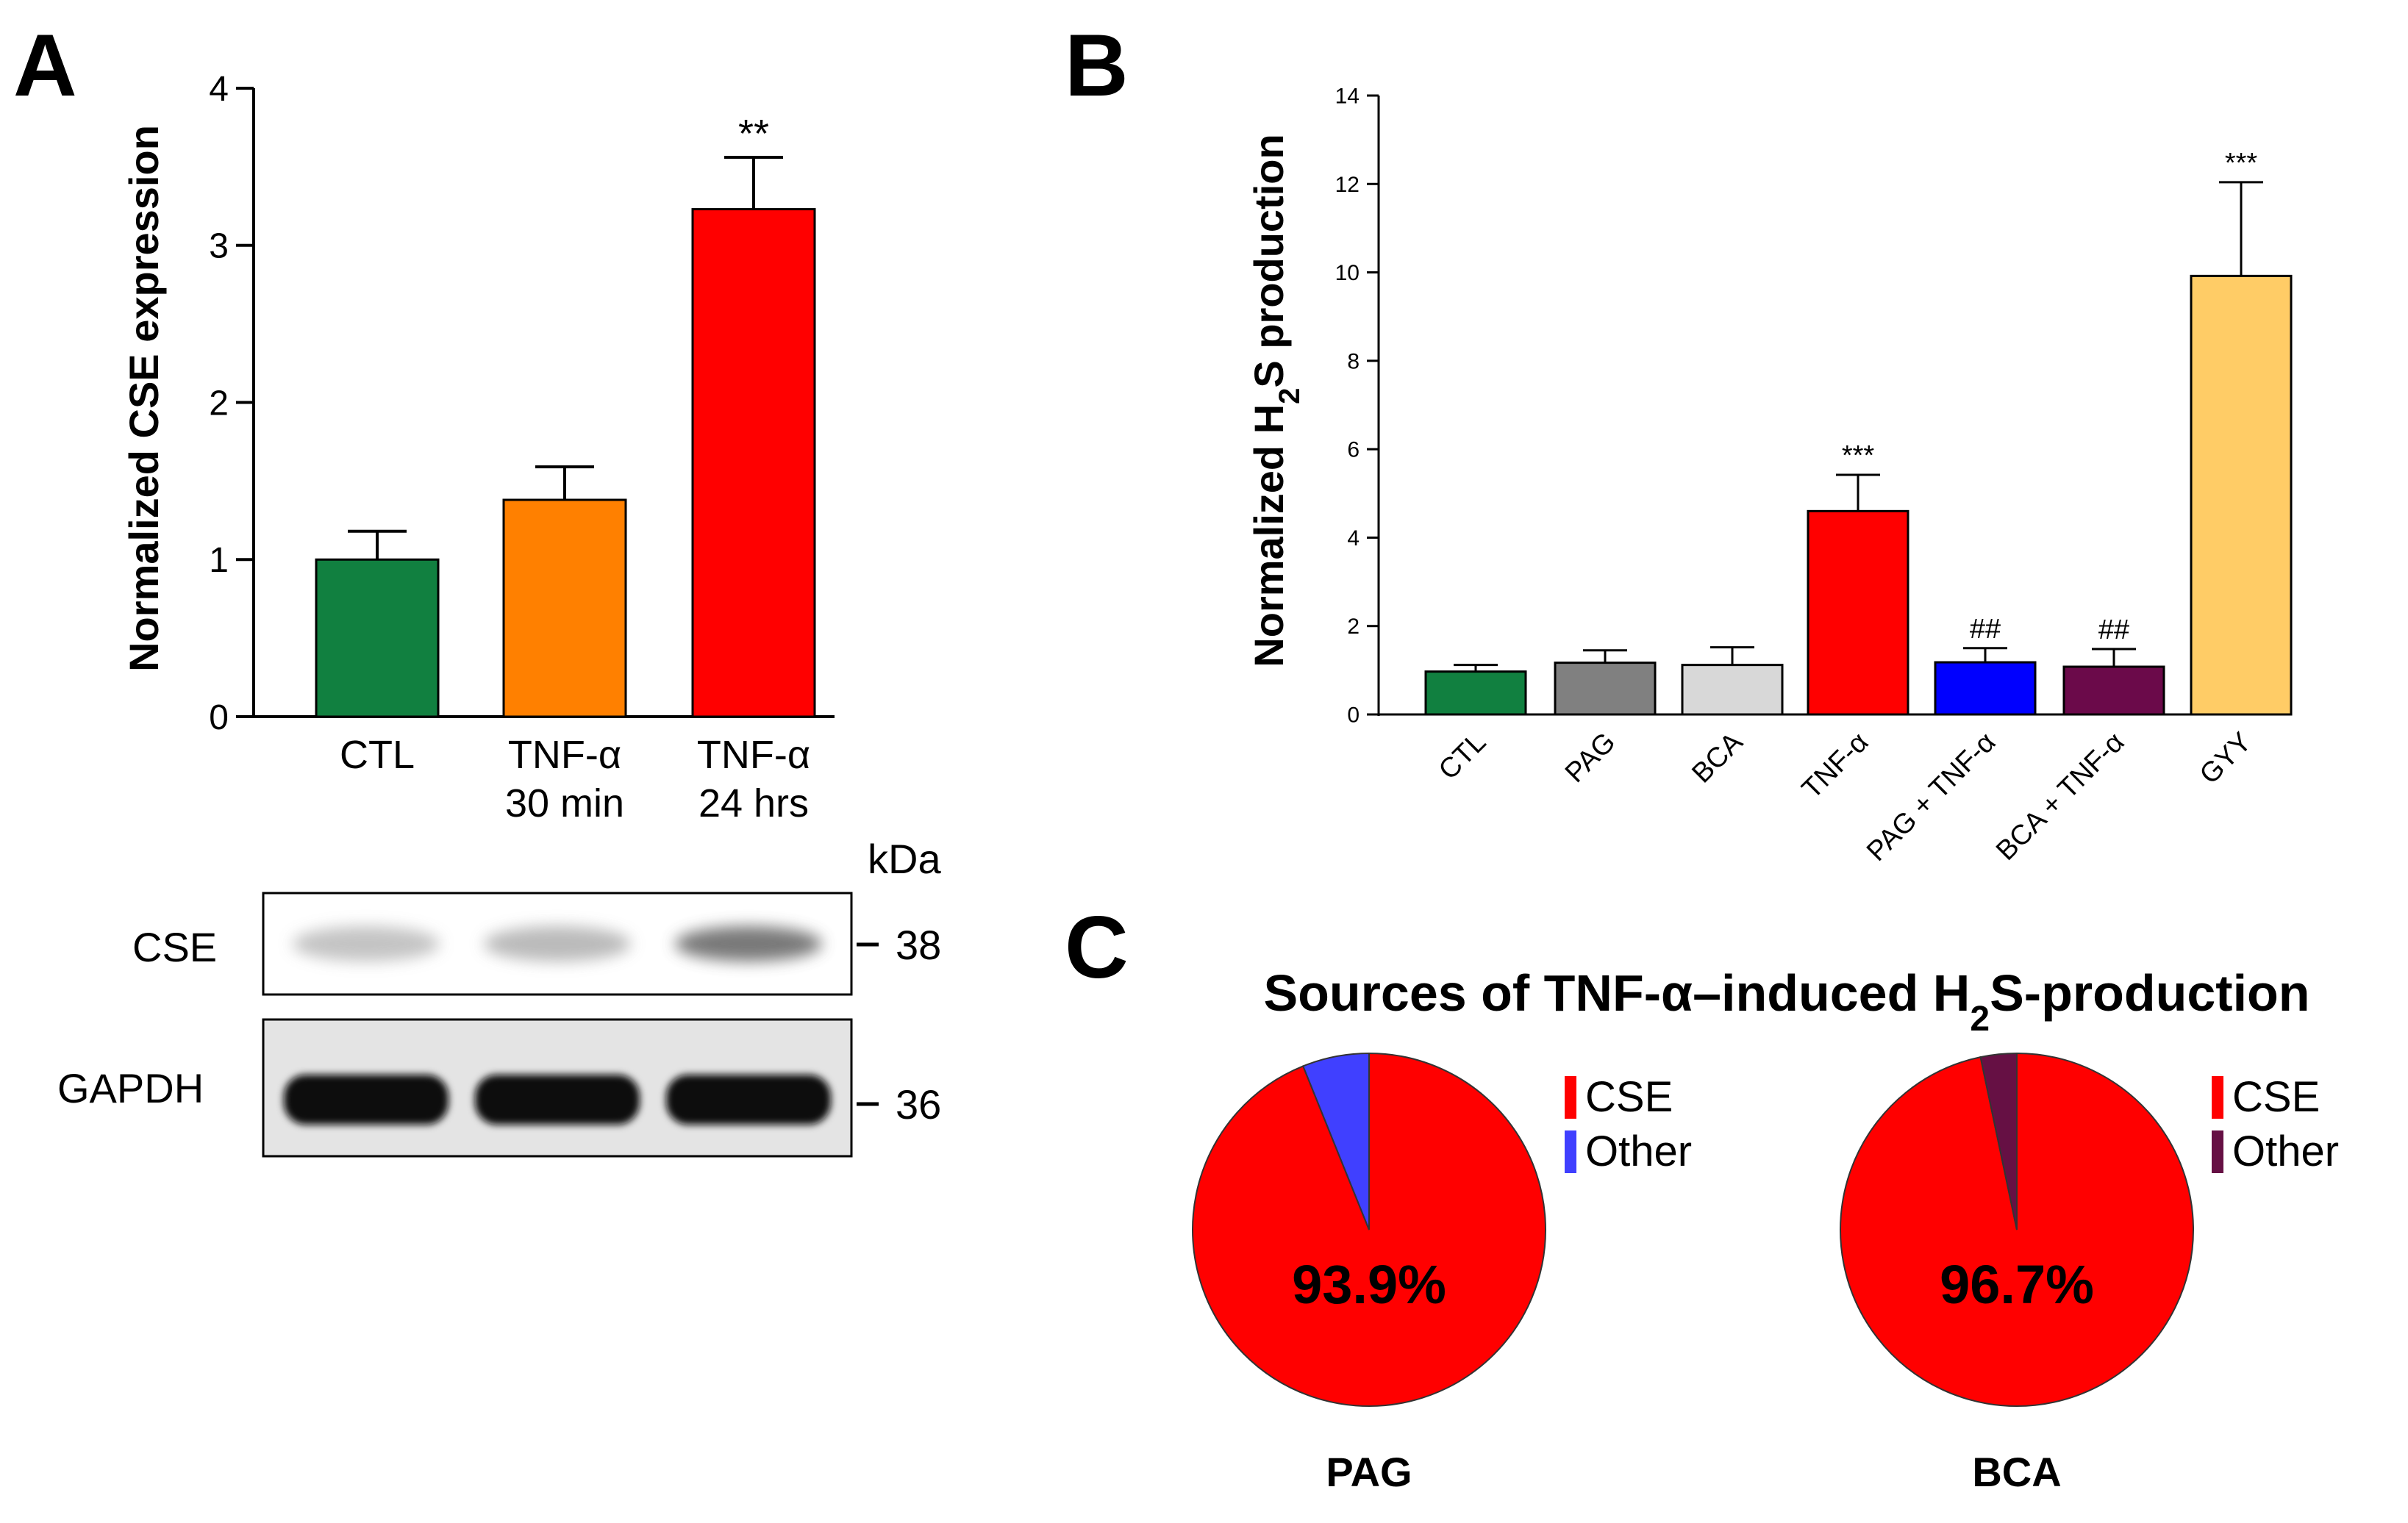 The height and width of the screenshot is (1523, 2408). What do you see at coordinates (1097, 65) in the screenshot?
I see `panel-b-letter: B` at bounding box center [1097, 65].